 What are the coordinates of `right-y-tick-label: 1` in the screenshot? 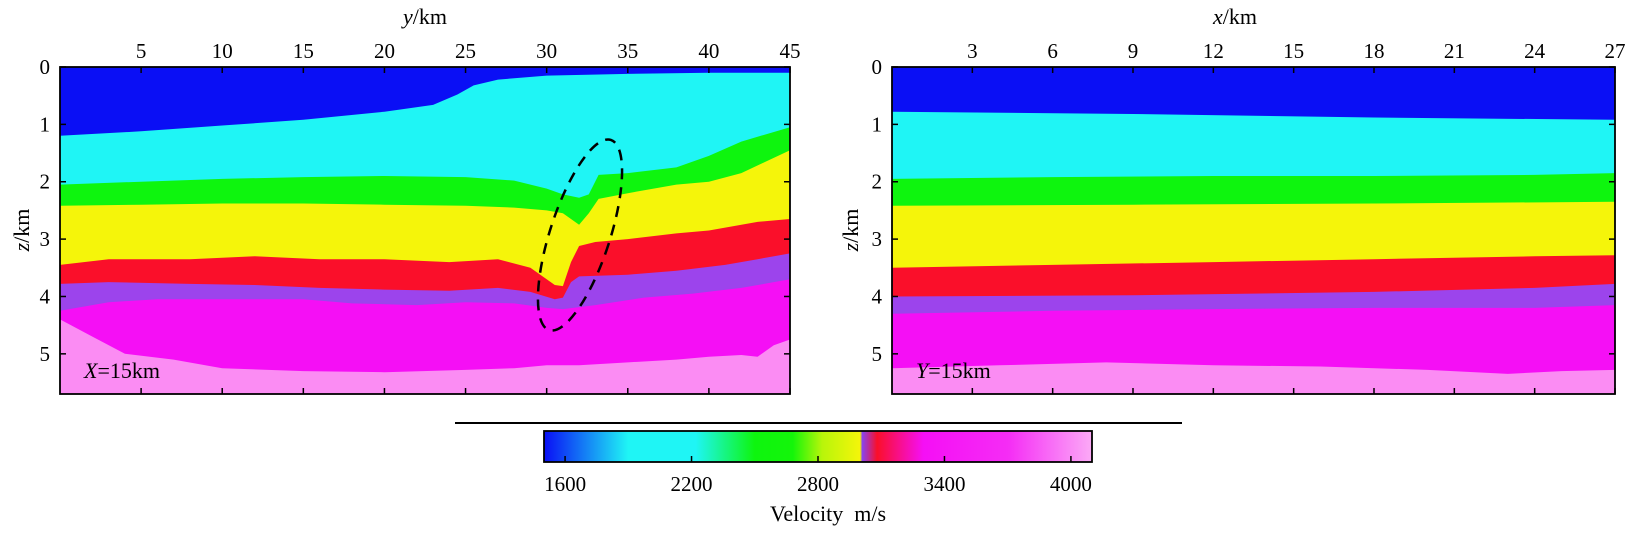 It's located at (877, 124).